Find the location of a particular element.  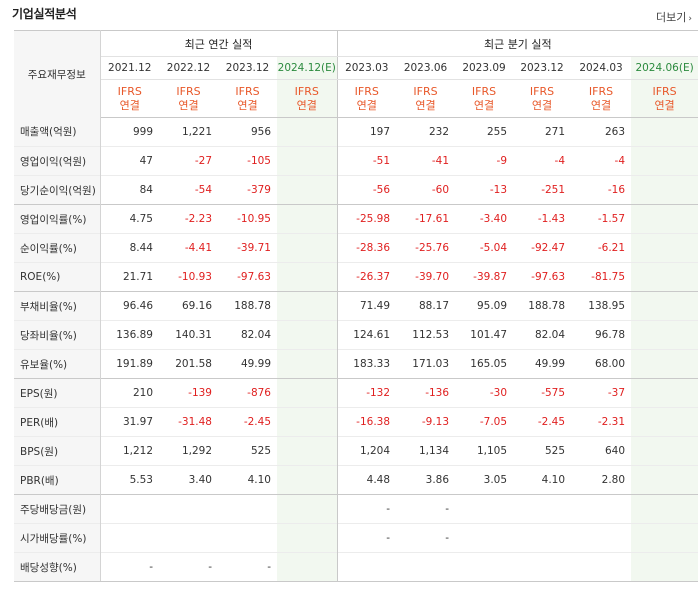

section-title: 기업실적분석 is located at coordinates (44, 14).